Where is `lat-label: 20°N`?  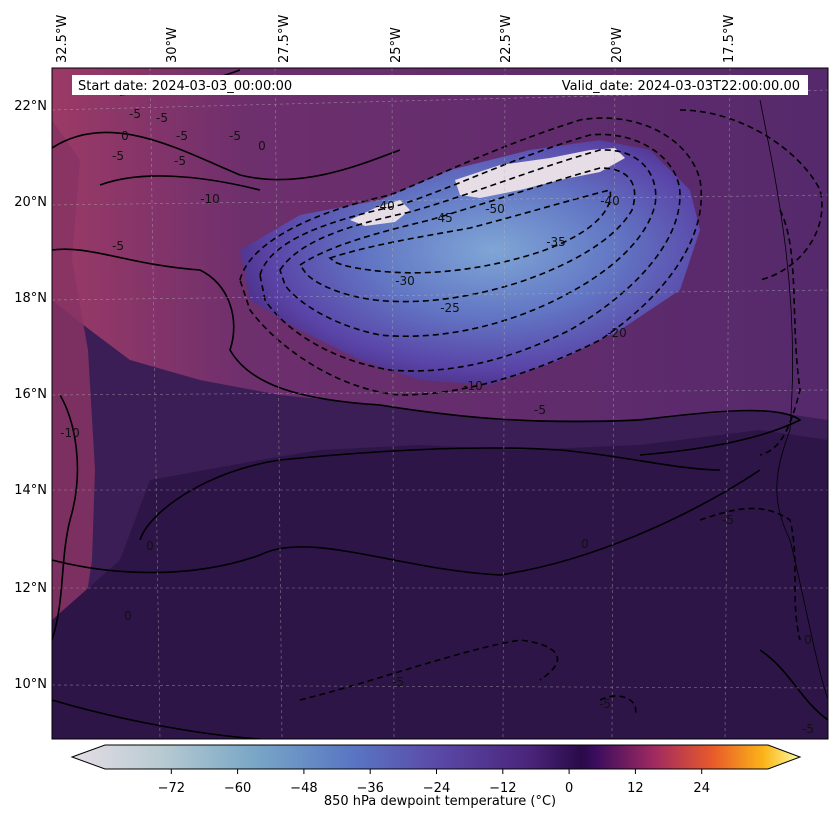 lat-label: 20°N is located at coordinates (30, 202).